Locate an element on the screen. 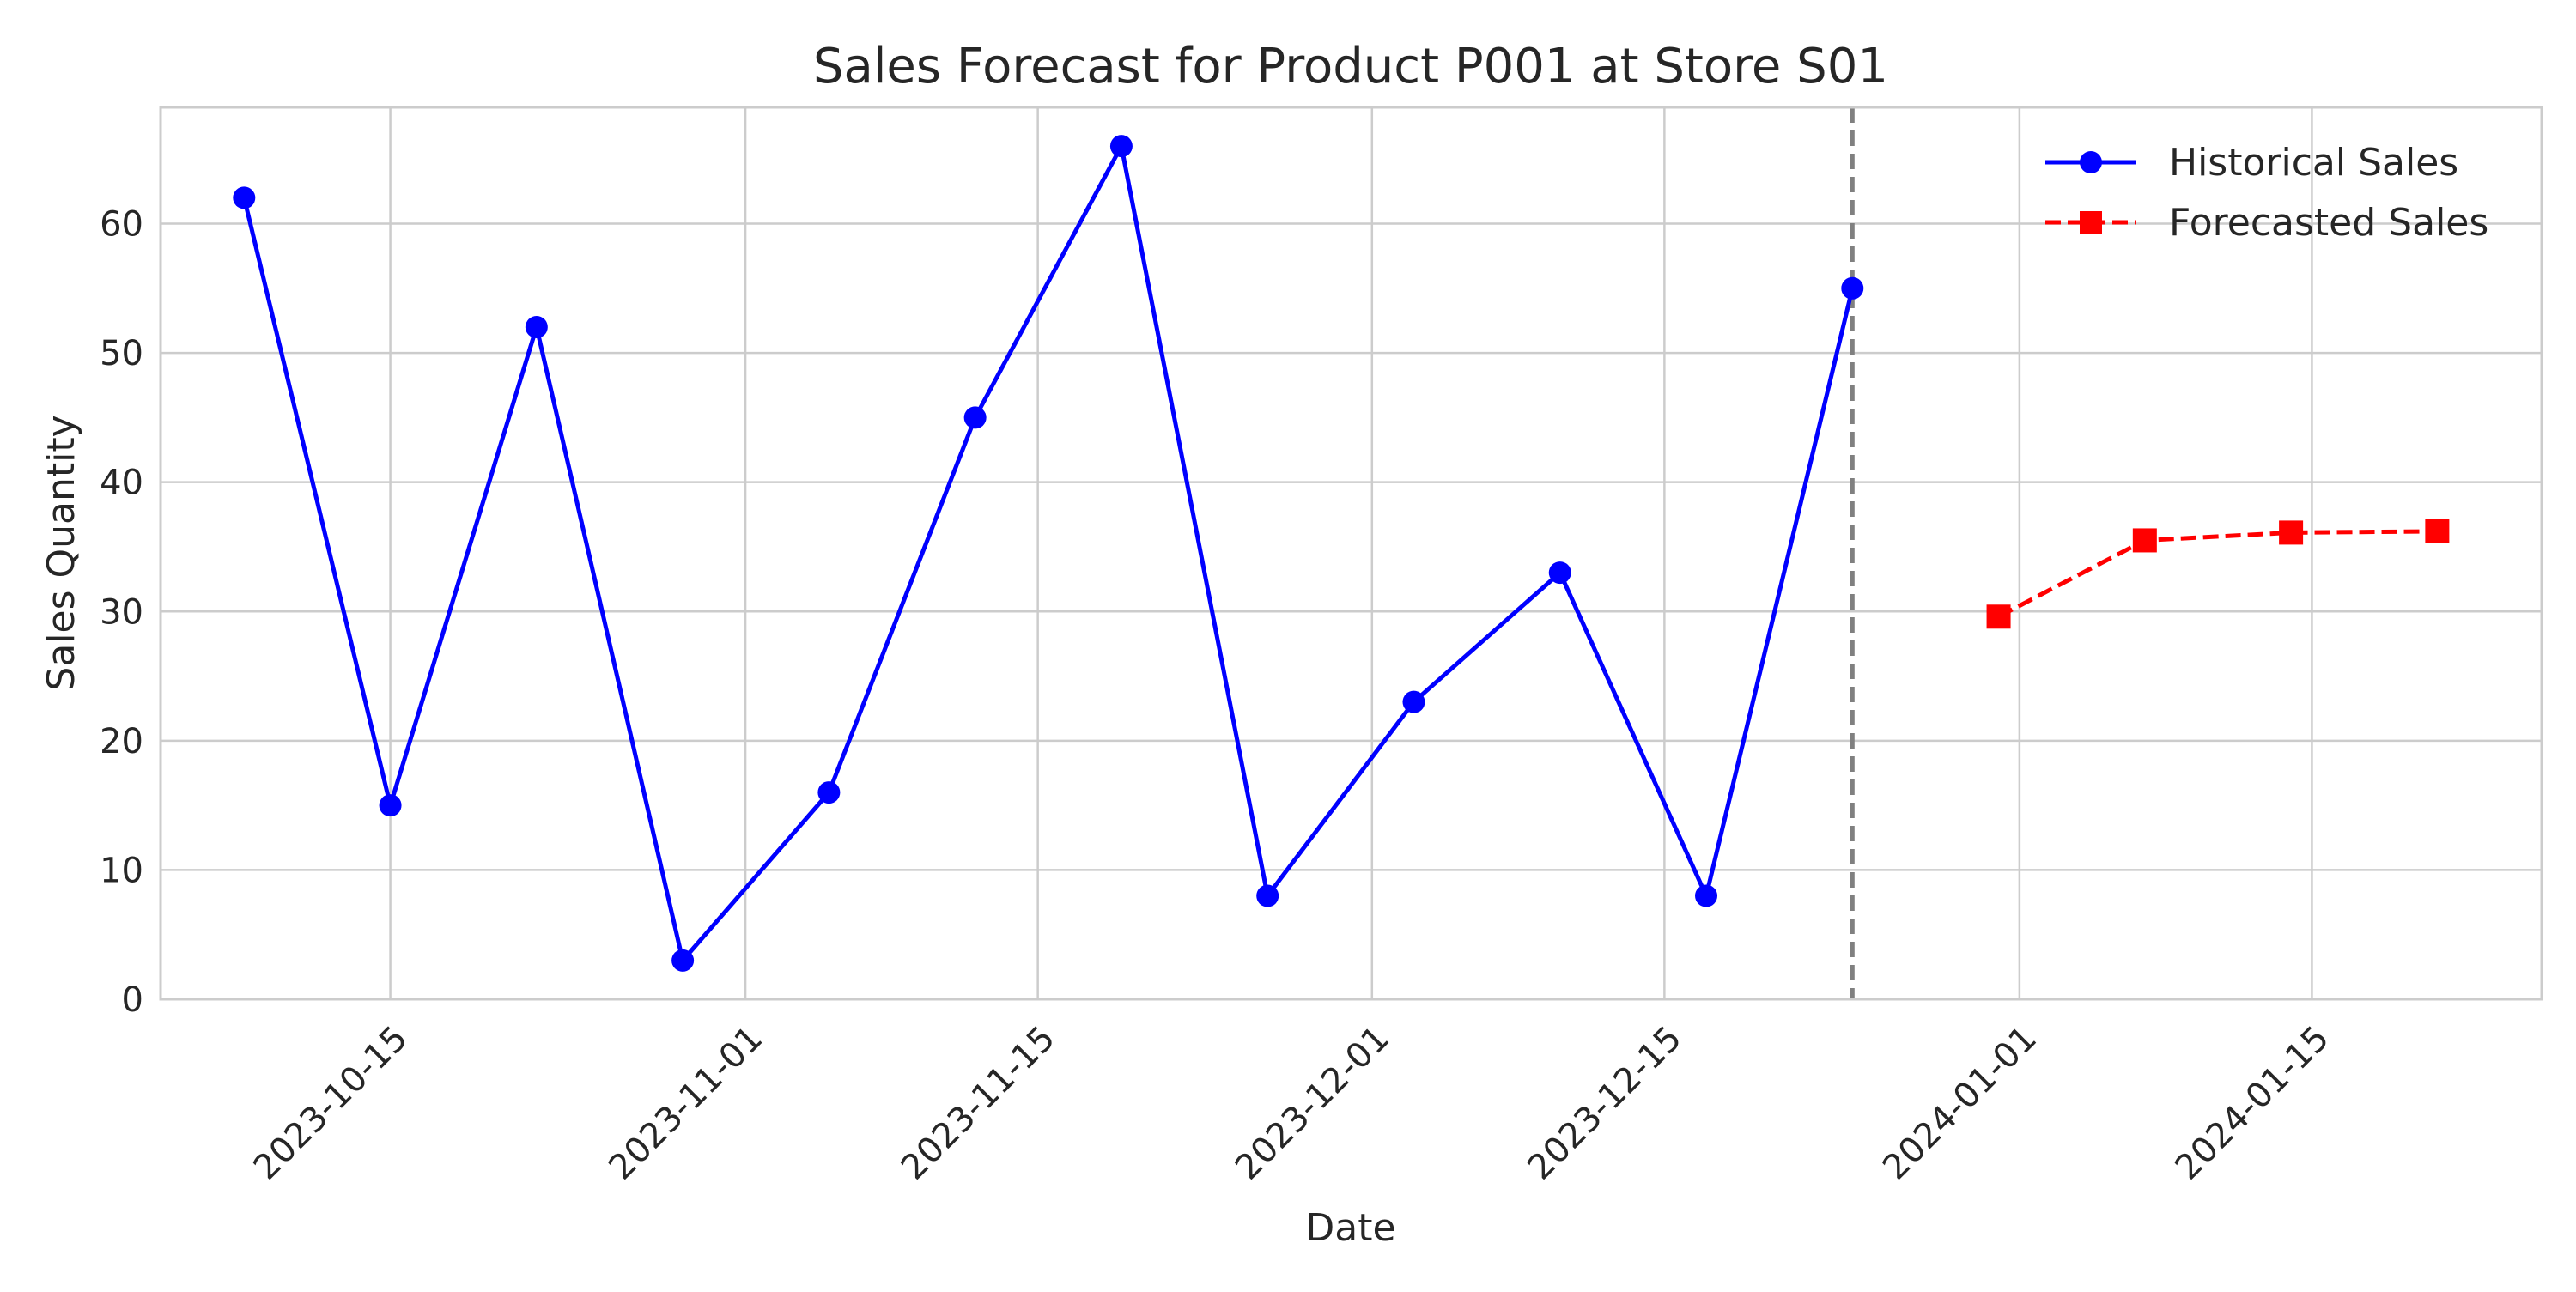  x-tick-label: 2023-10-15 is located at coordinates (331, 1103).